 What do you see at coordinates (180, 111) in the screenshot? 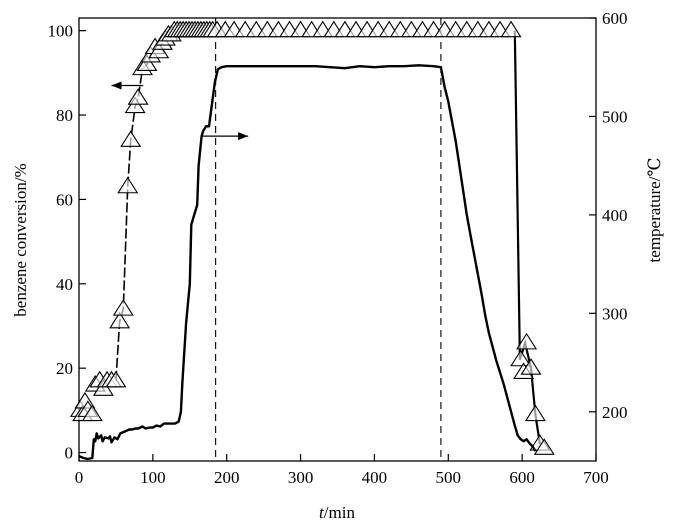
I see `annotation-arrows` at bounding box center [180, 111].